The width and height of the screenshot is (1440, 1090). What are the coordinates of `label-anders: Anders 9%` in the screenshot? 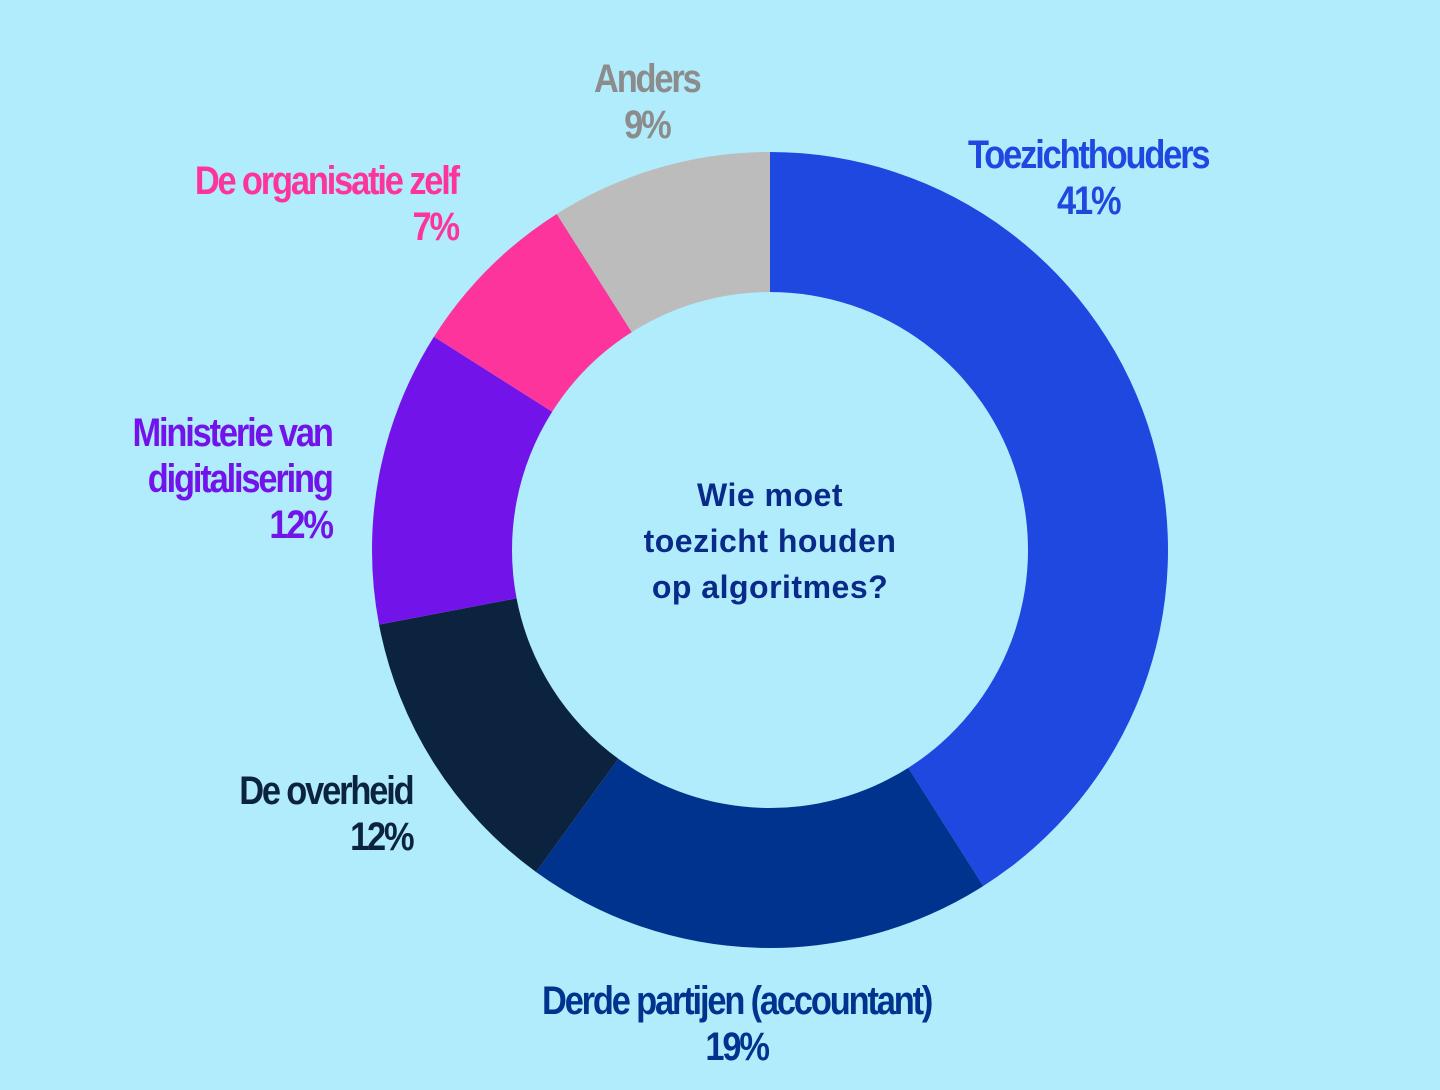 It's located at (648, 102).